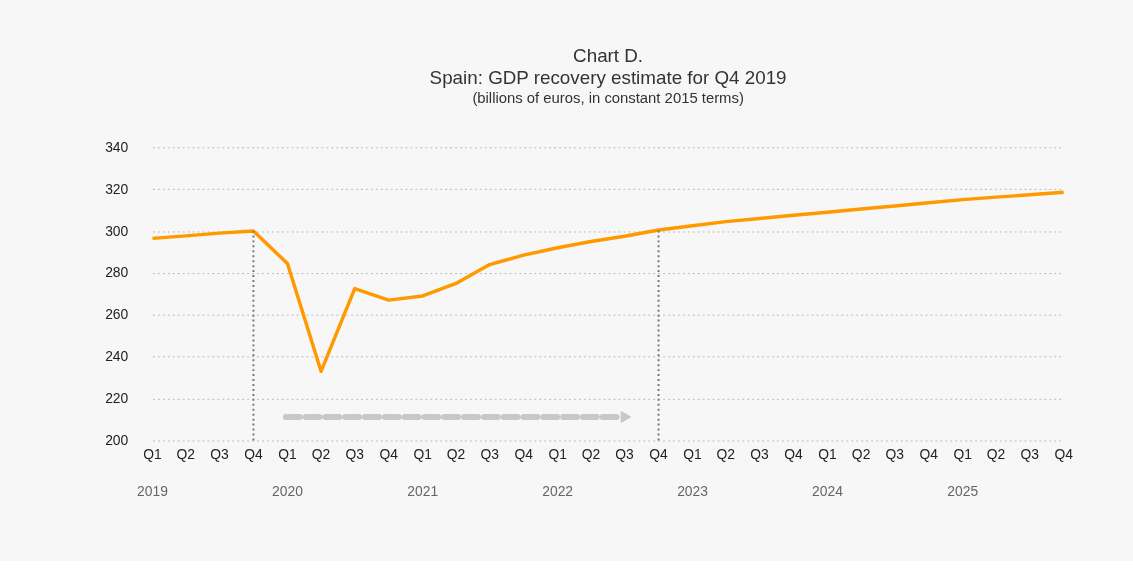  I want to click on text: 2019, so click(153, 490).